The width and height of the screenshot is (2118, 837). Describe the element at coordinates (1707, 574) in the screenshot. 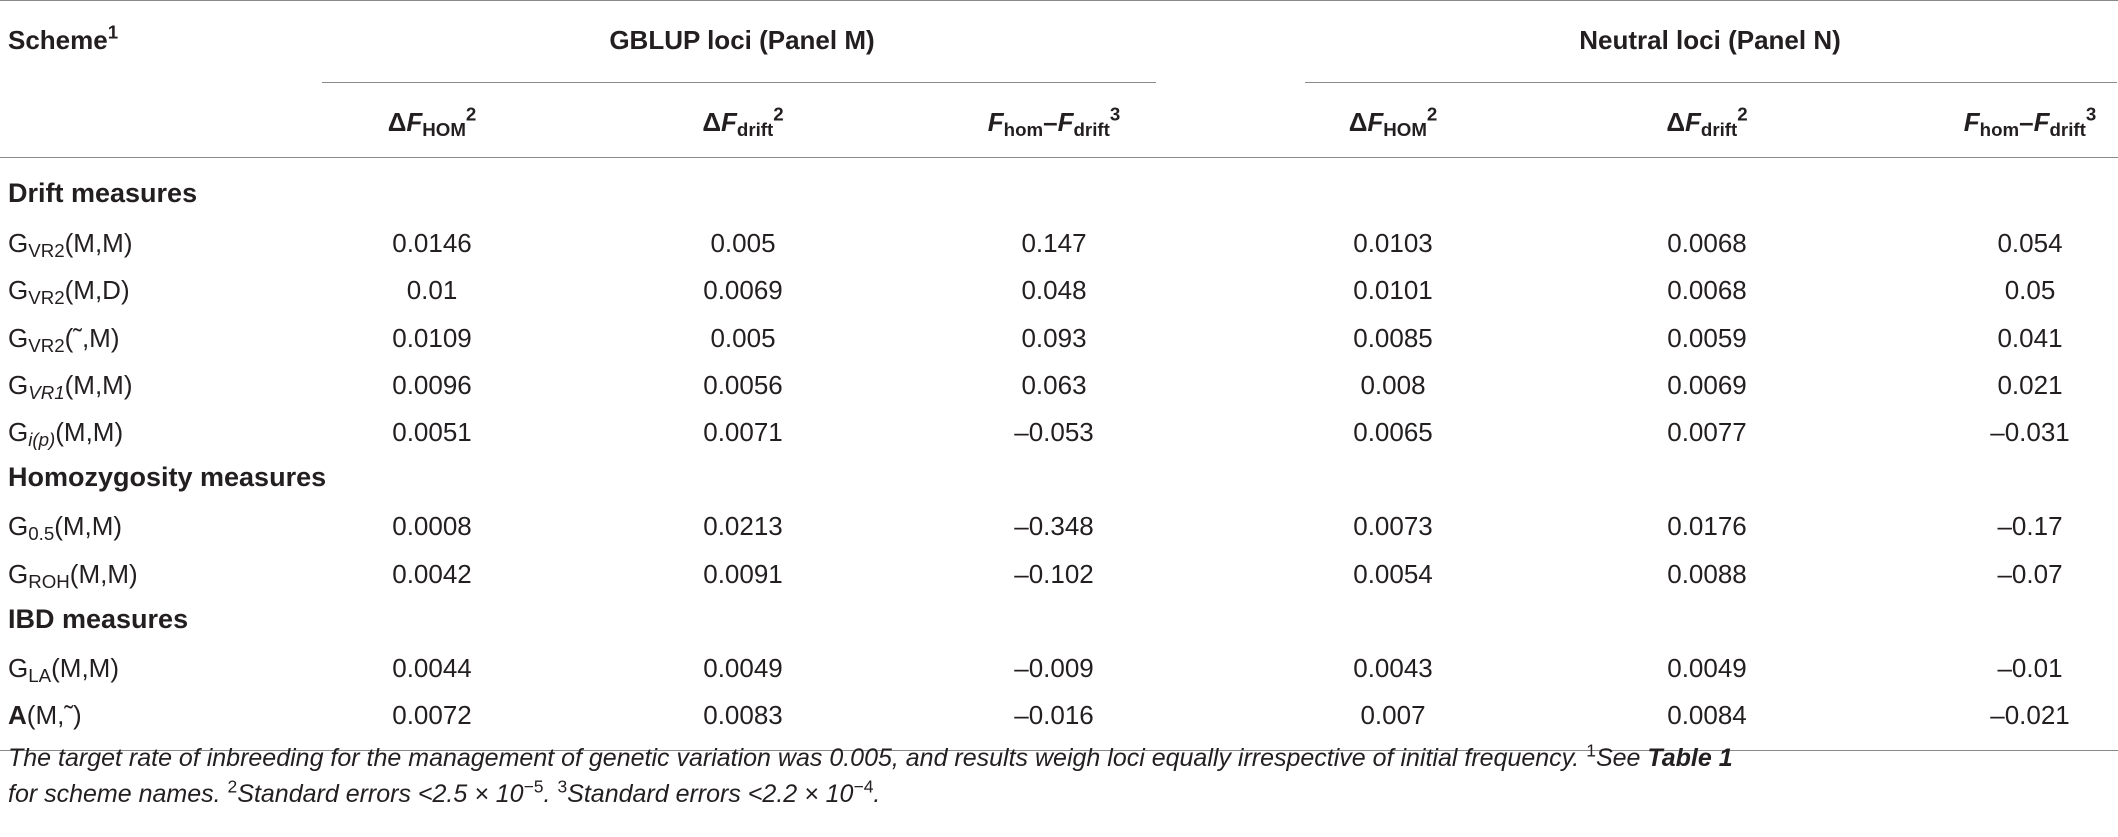

I see `table-cell: 0.0088` at that location.